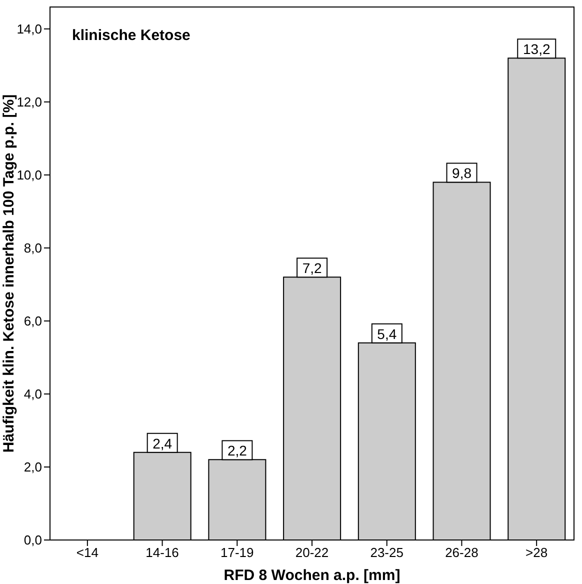 This screenshot has width=582, height=584. Describe the element at coordinates (33, 540) in the screenshot. I see `y-tick-label: 0,0` at that location.